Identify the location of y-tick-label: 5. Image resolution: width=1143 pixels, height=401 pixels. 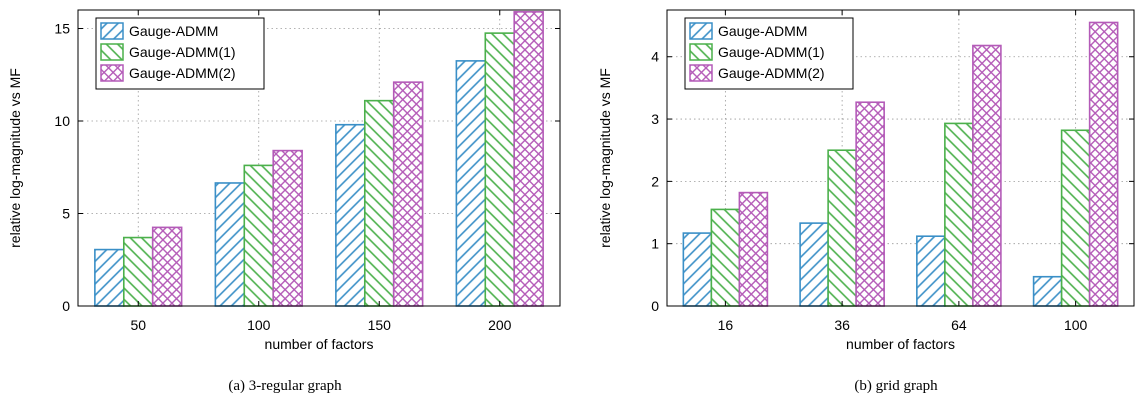
(66, 214).